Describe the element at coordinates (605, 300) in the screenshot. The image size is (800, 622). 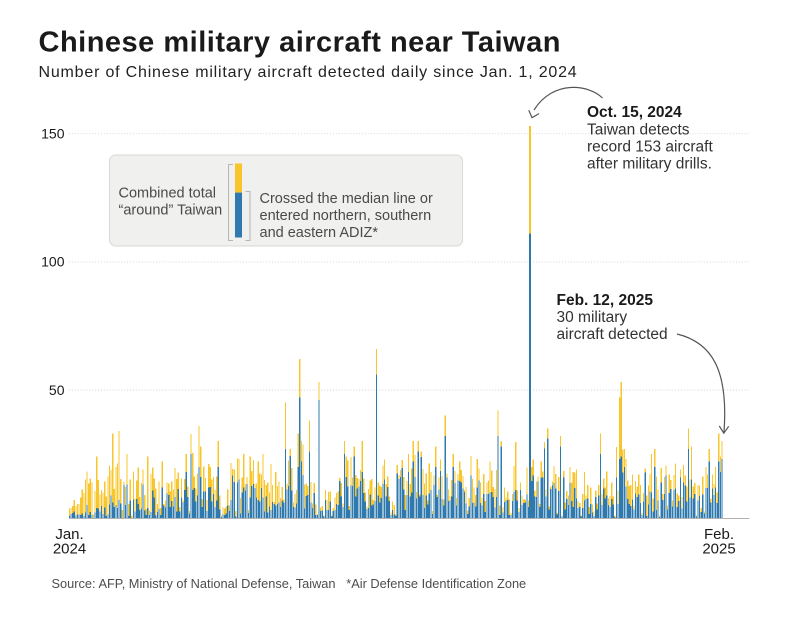
I see `svg-text: Feb. 12, 2025` at that location.